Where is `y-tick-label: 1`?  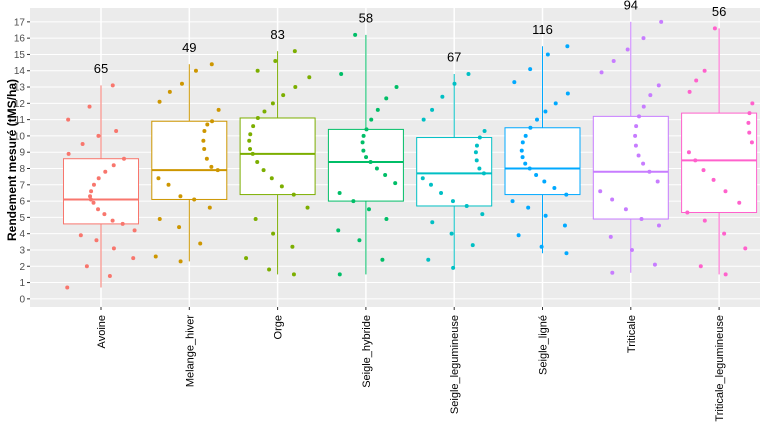 y-tick-label: 1 is located at coordinates (22, 283).